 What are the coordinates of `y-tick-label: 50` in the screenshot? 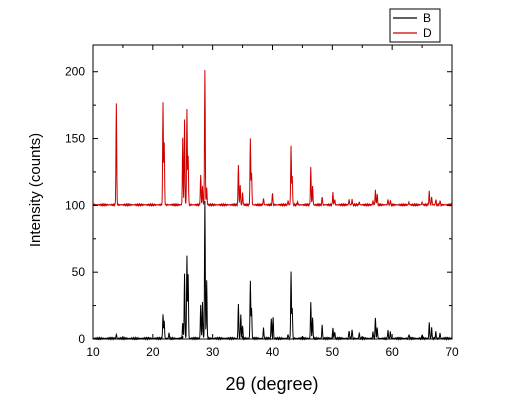 It's located at (79, 272).